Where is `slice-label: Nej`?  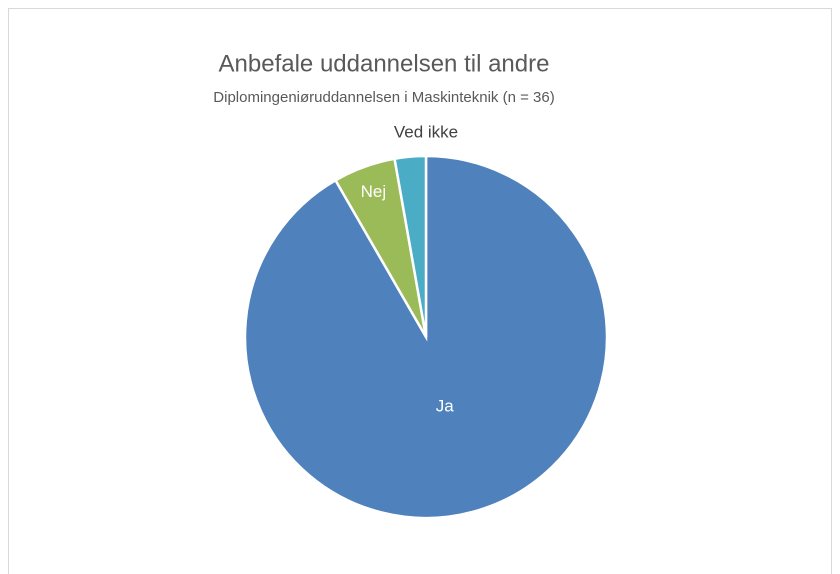
slice-label: Nej is located at coordinates (374, 191).